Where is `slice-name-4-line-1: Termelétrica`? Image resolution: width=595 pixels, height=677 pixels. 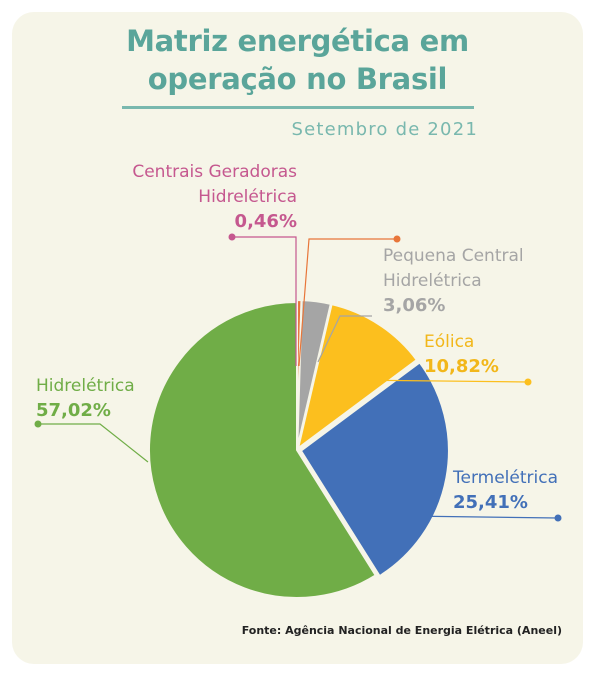
slice-name-4-line-1: Termelétrica is located at coordinates (505, 478).